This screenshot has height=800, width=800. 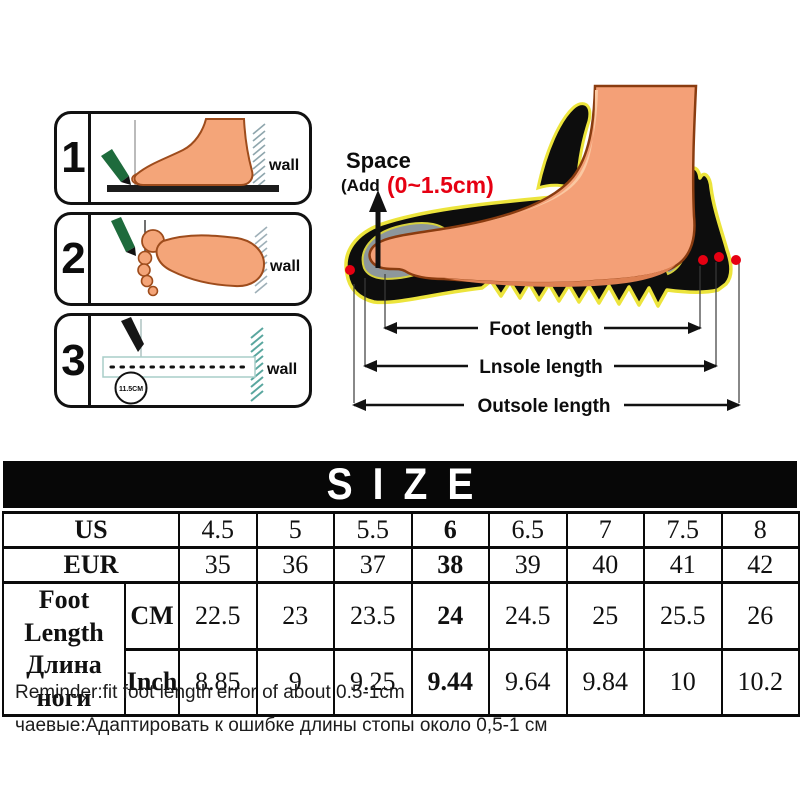 I want to click on size-cell: 8.85, so click(x=218, y=682).